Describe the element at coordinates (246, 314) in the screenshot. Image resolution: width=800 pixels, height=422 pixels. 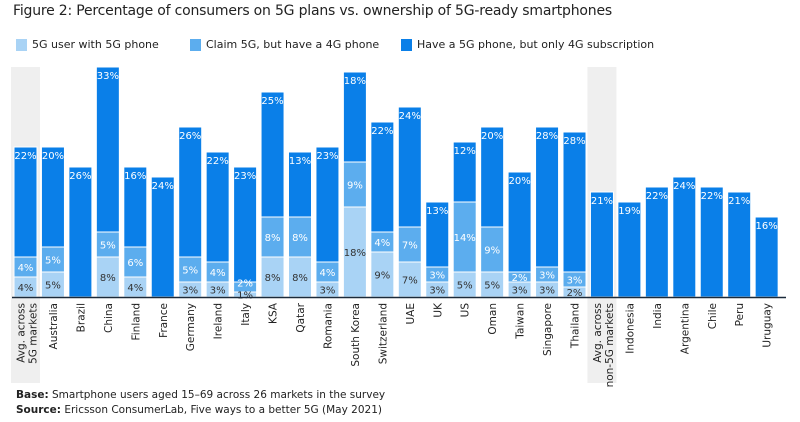
I see `category-label: Italy` at that location.